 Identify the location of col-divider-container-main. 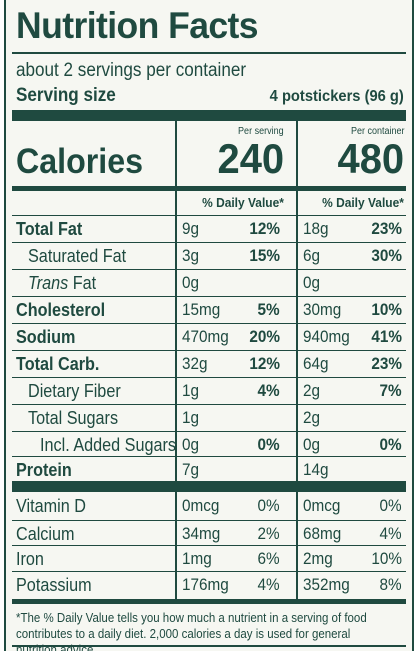
(297, 336).